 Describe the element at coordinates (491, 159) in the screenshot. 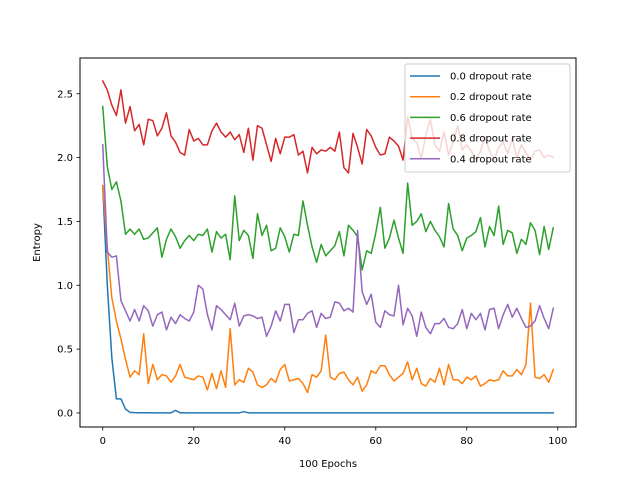

I see `legend-label-4: 0.4 dropout rate` at that location.